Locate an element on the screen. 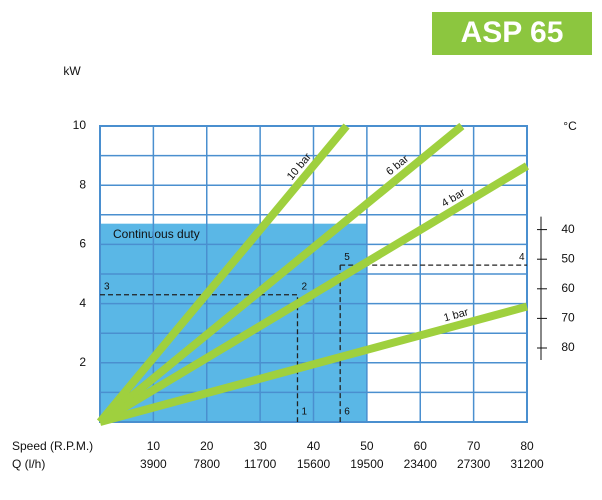  x-tick-label: 80 is located at coordinates (527, 446).